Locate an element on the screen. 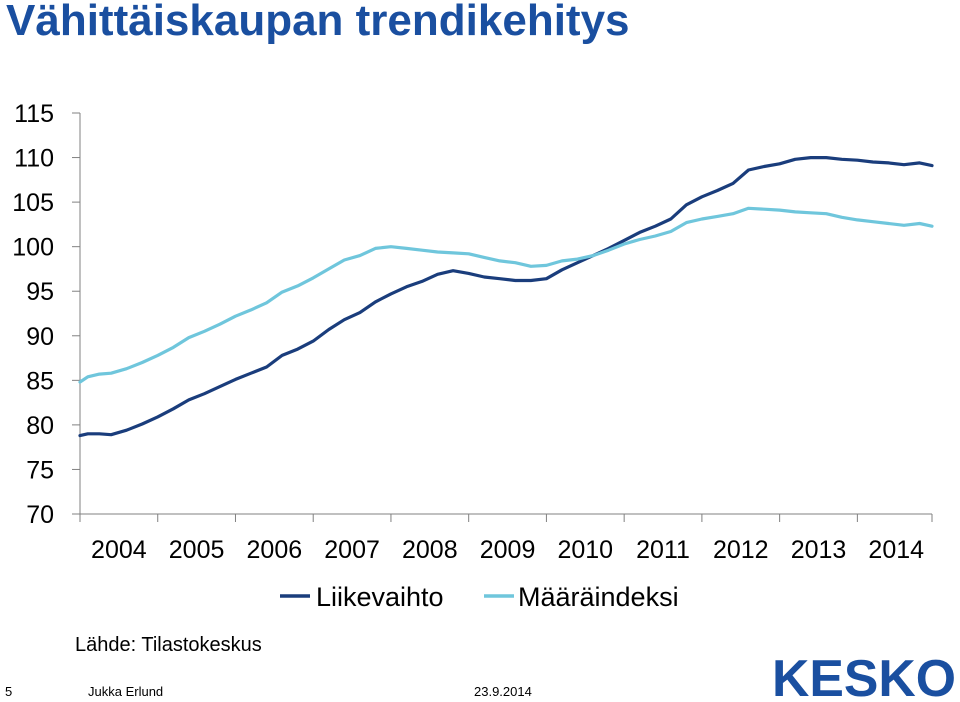  page-title: Vähittäiskaupan trendikehitys is located at coordinates (318, 22).